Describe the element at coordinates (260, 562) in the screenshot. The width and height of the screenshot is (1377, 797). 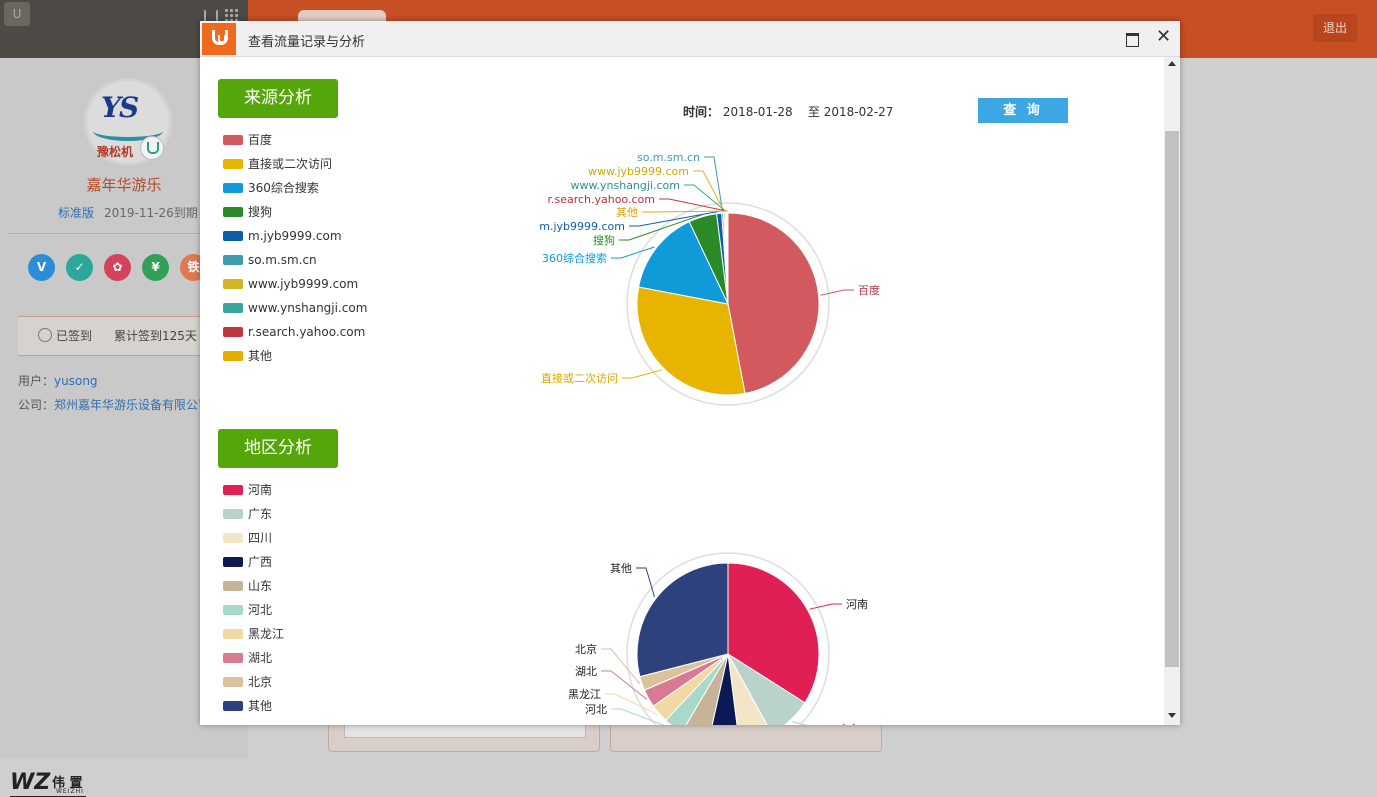
I see `legend-label: 广西` at that location.